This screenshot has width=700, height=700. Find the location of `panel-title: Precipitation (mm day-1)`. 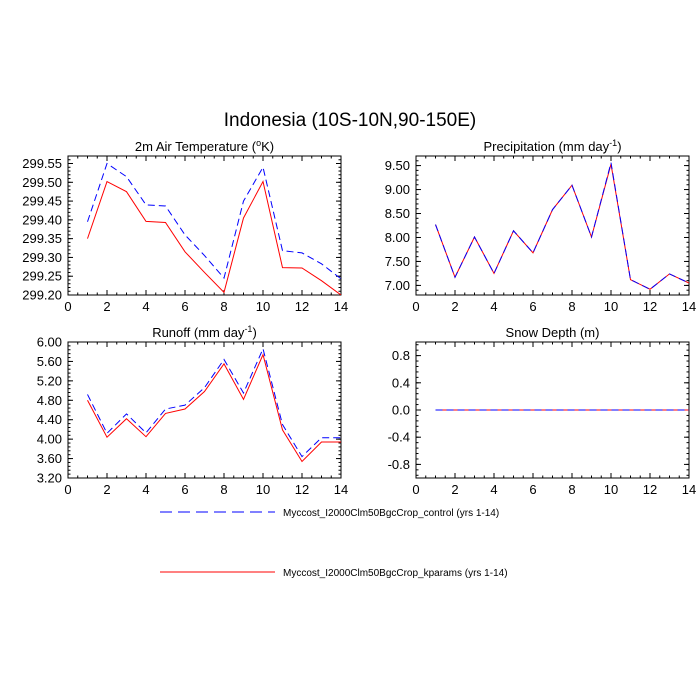

panel-title: Precipitation (mm day-1) is located at coordinates (552, 146).